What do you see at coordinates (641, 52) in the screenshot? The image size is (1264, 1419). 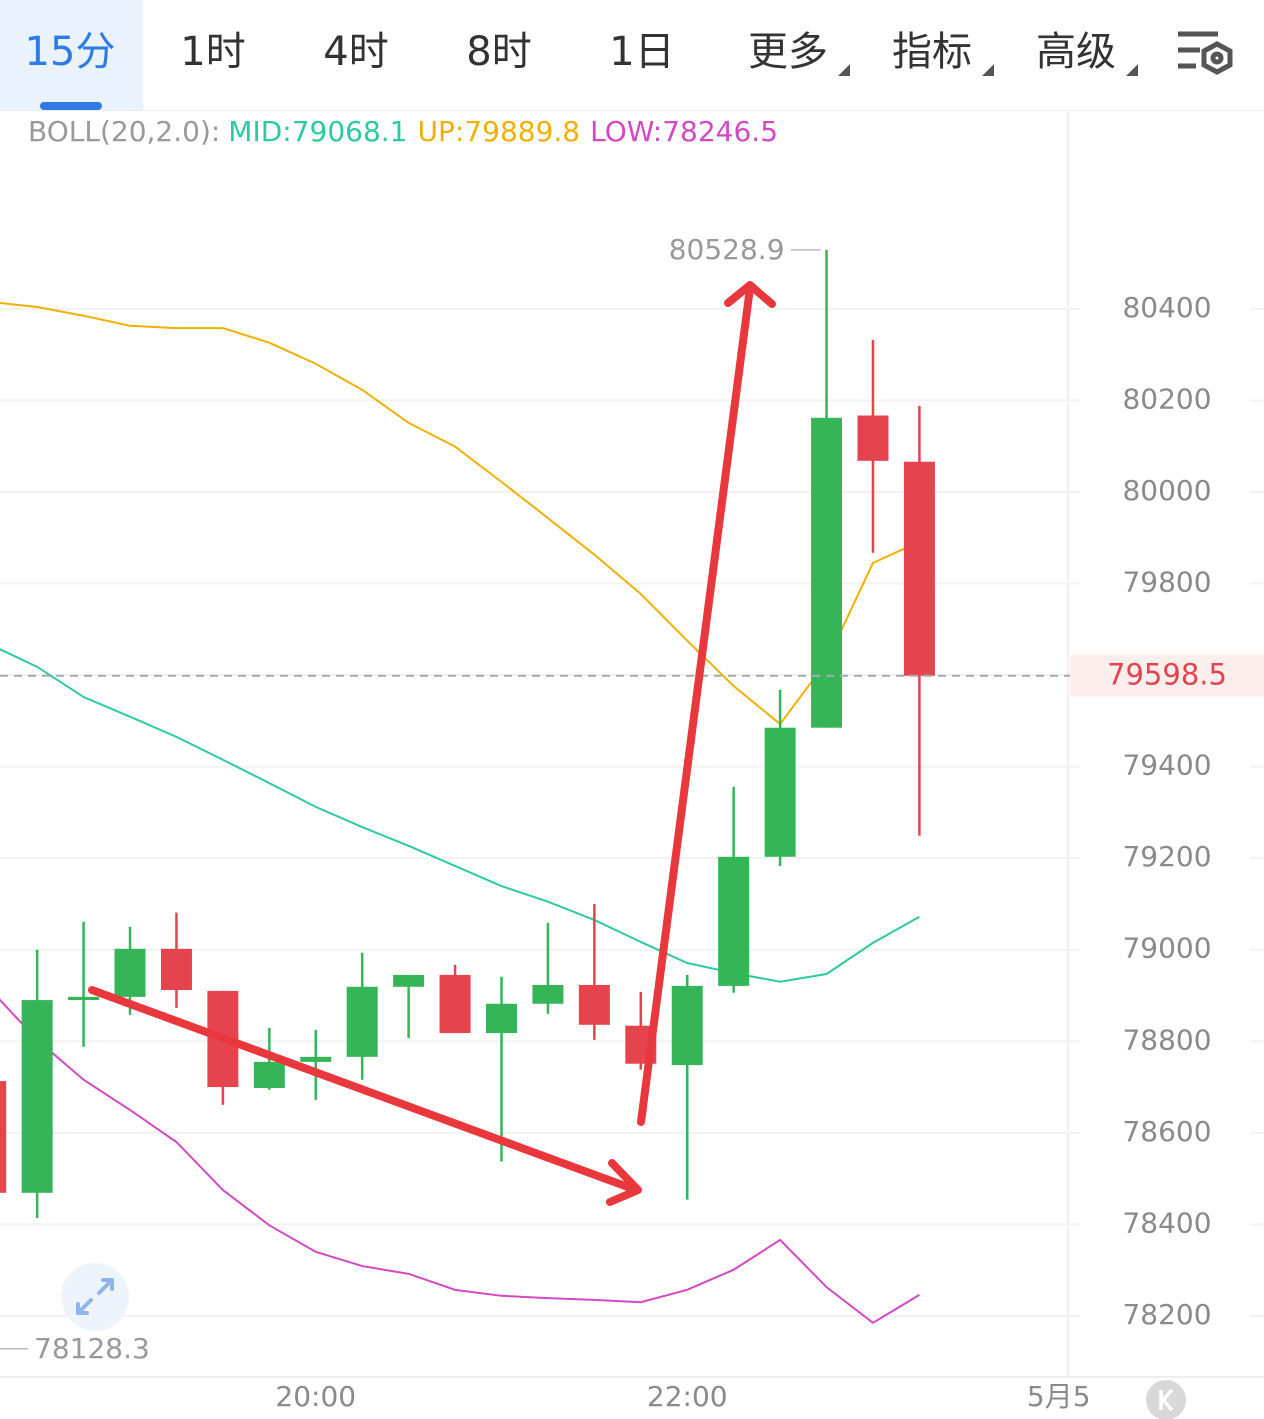 I see `tab: 1日` at bounding box center [641, 52].